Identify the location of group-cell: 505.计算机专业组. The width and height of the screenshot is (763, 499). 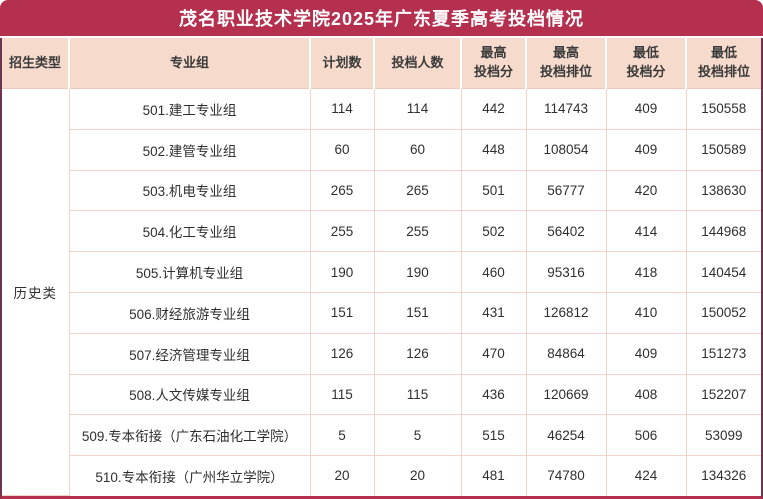
(189, 272).